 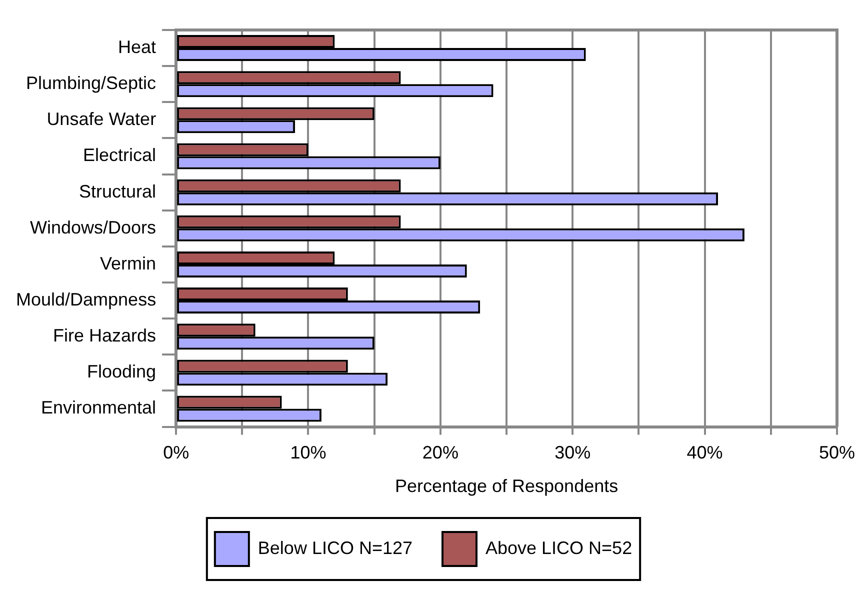 I want to click on x-tick-label: 0%, so click(x=176, y=452).